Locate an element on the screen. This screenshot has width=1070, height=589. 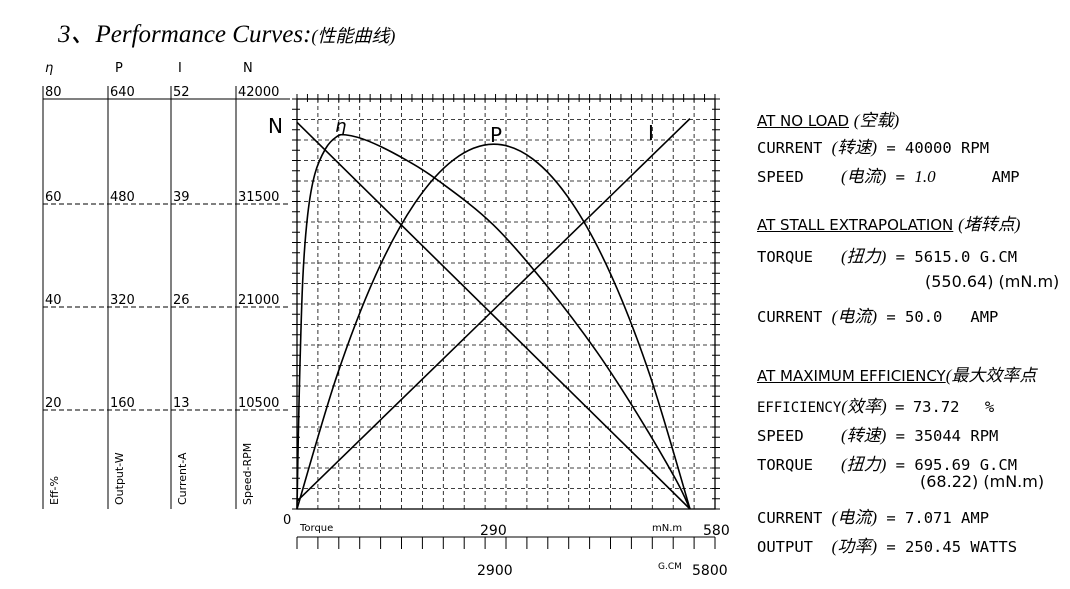
max-eff-title-cn: (最大效率点 is located at coordinates (991, 375).